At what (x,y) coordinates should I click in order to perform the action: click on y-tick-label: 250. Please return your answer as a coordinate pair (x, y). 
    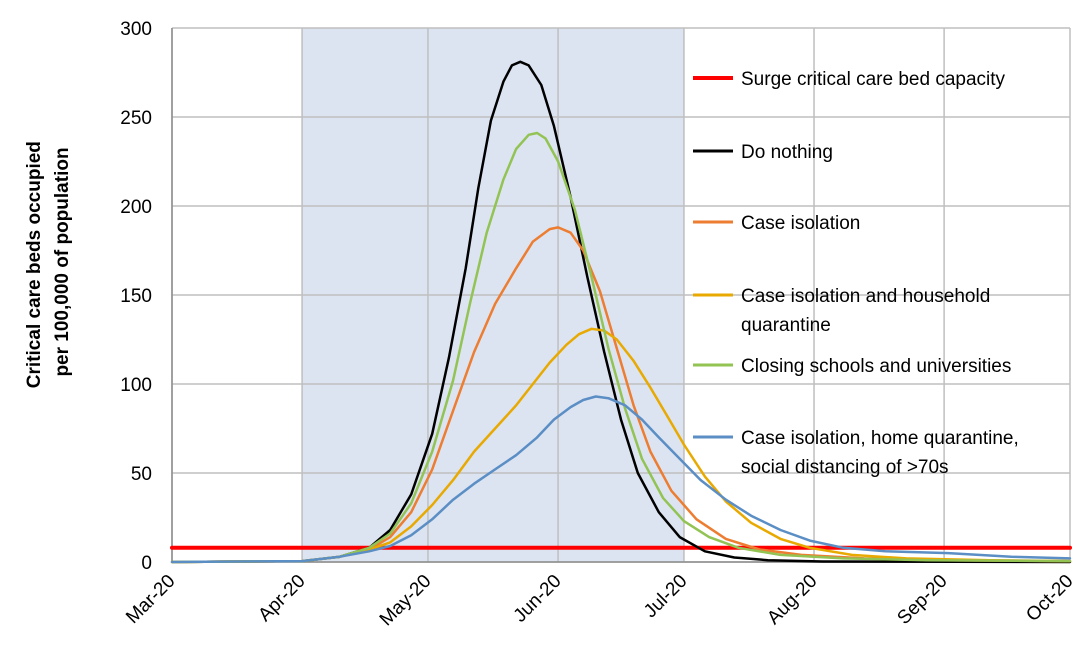
    Looking at the image, I should click on (136, 118).